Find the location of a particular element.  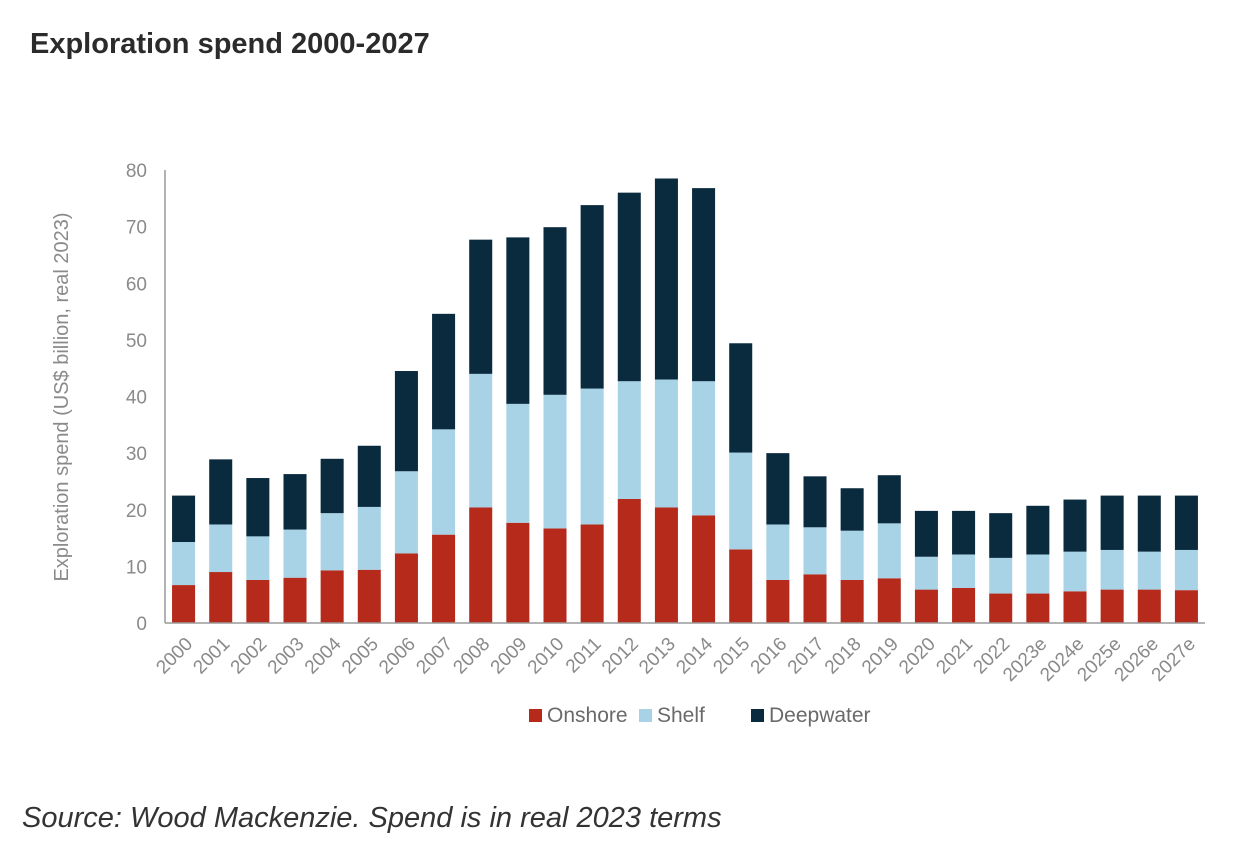

bar-onshore-2013 is located at coordinates (666, 565).